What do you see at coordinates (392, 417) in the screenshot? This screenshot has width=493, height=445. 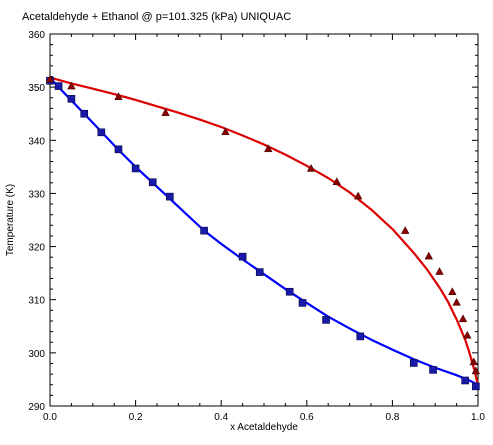 I see `x-tick-label: 0.8` at bounding box center [392, 417].